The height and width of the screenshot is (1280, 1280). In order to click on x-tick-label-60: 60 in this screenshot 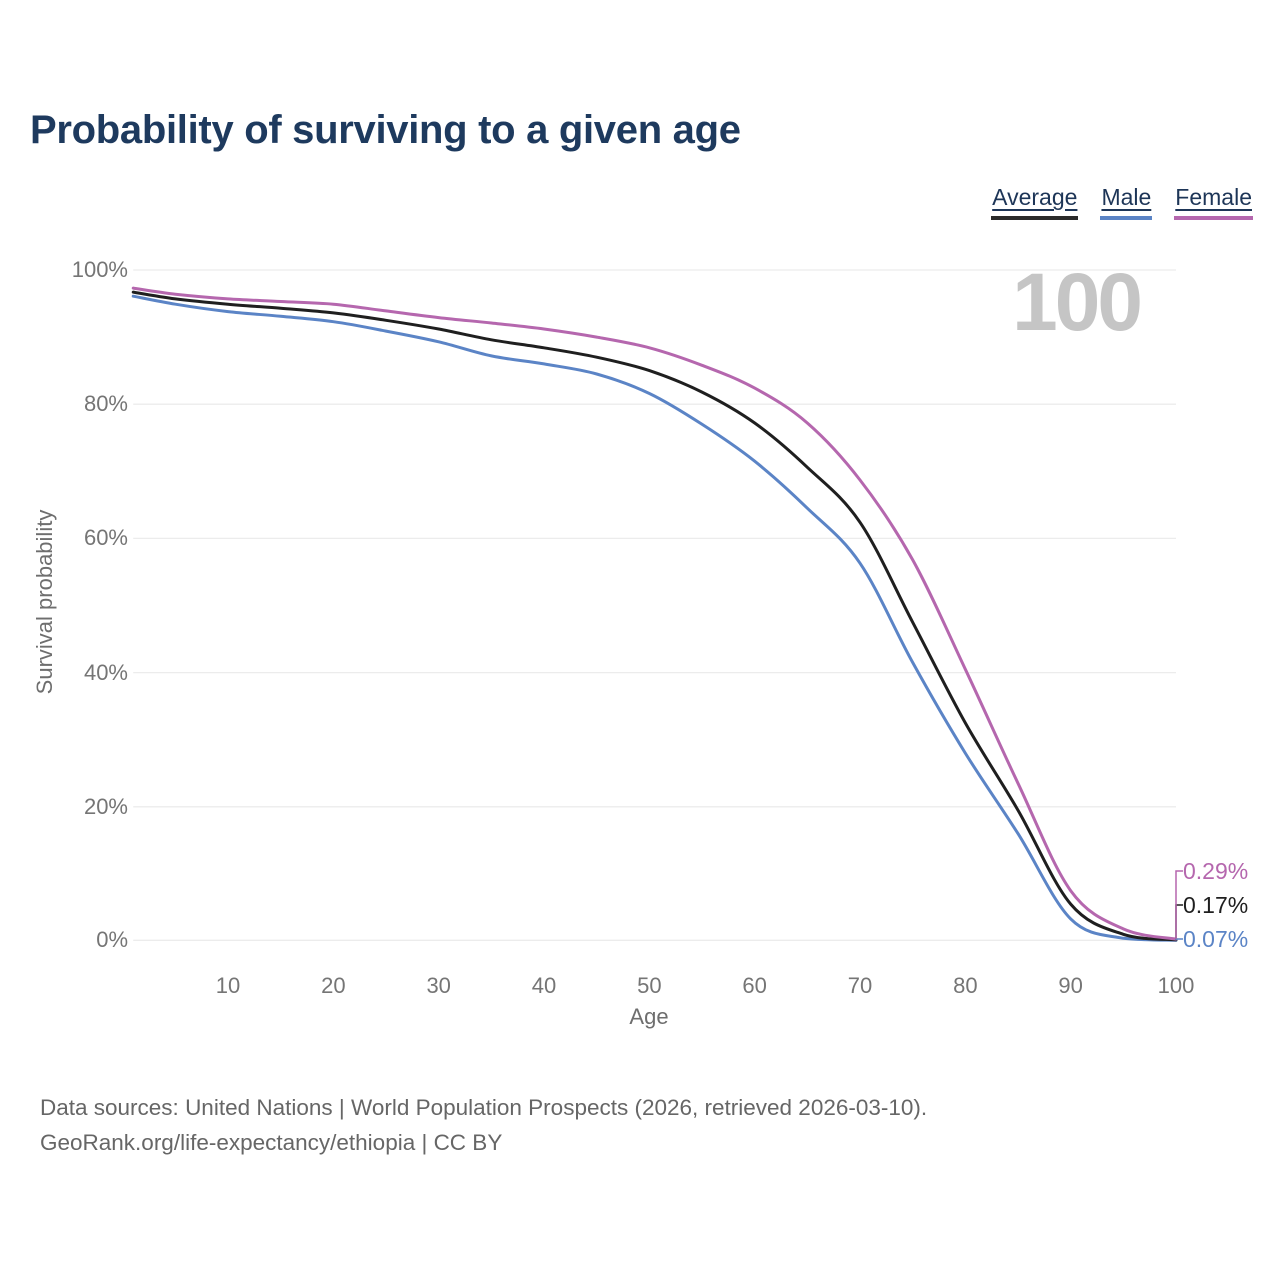, I will do `click(754, 985)`.